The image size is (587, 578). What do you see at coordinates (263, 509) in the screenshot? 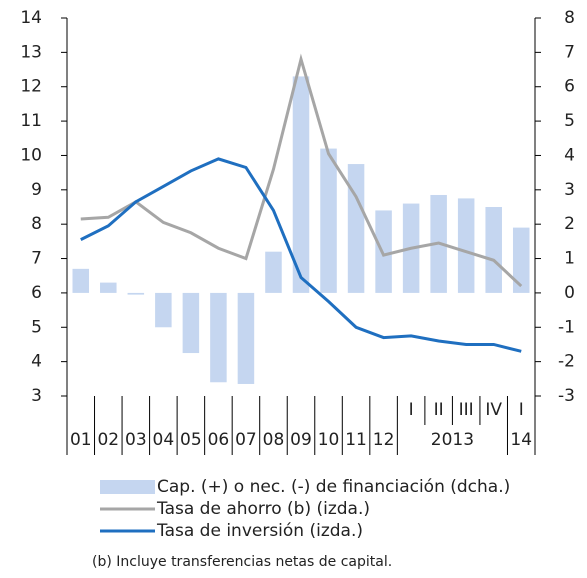
I see `legend-label: Tasa de ahorro (b) (izda.)` at bounding box center [263, 509].